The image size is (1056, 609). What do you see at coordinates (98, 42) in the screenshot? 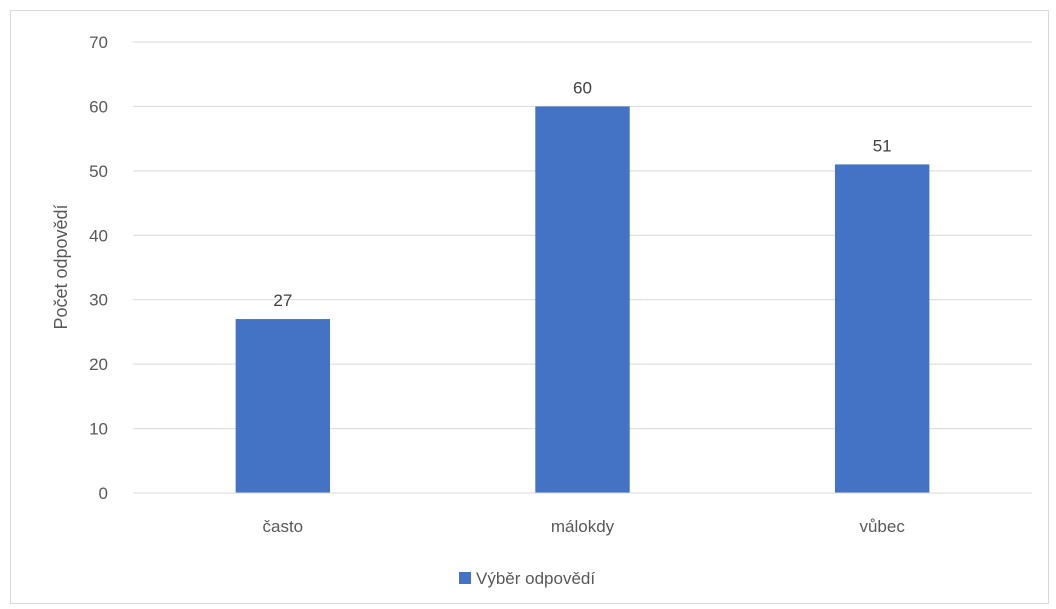
I see `y-tick-label: 70` at bounding box center [98, 42].